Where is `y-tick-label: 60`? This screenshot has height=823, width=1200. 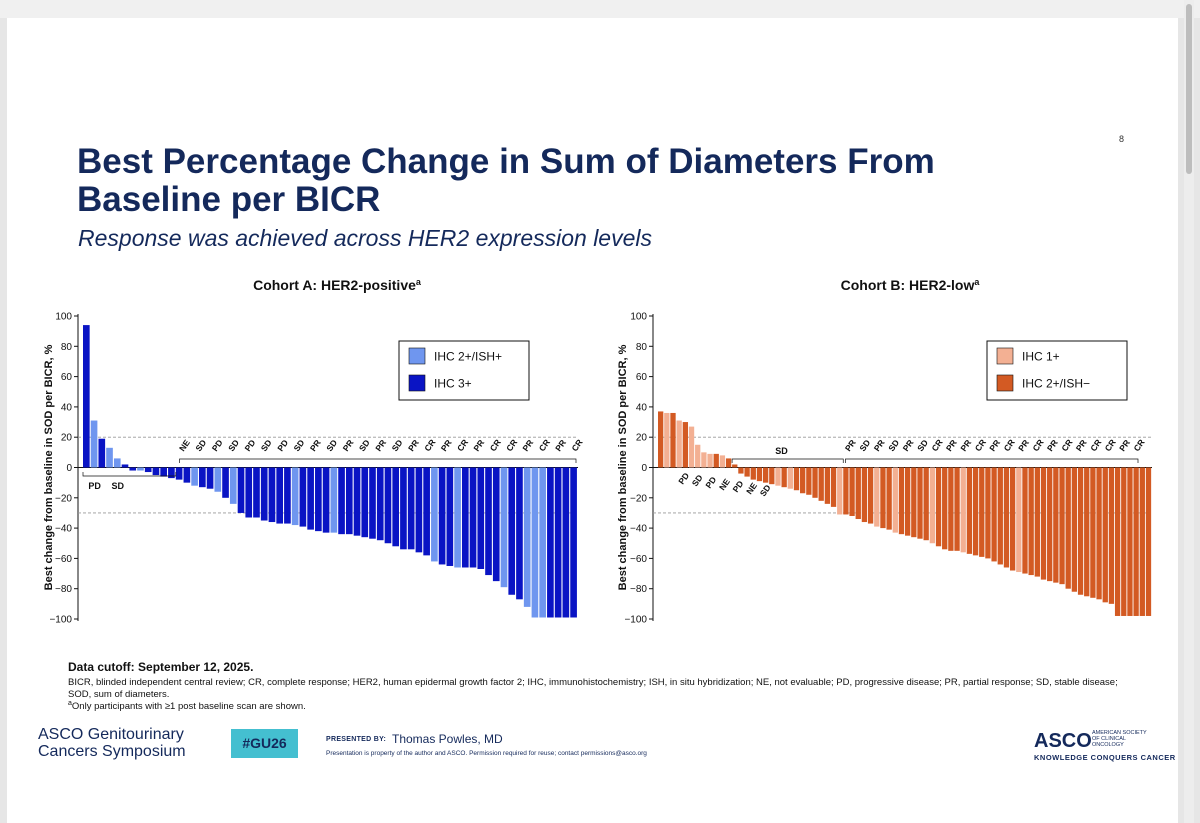
y-tick-label: 60 is located at coordinates (642, 377).